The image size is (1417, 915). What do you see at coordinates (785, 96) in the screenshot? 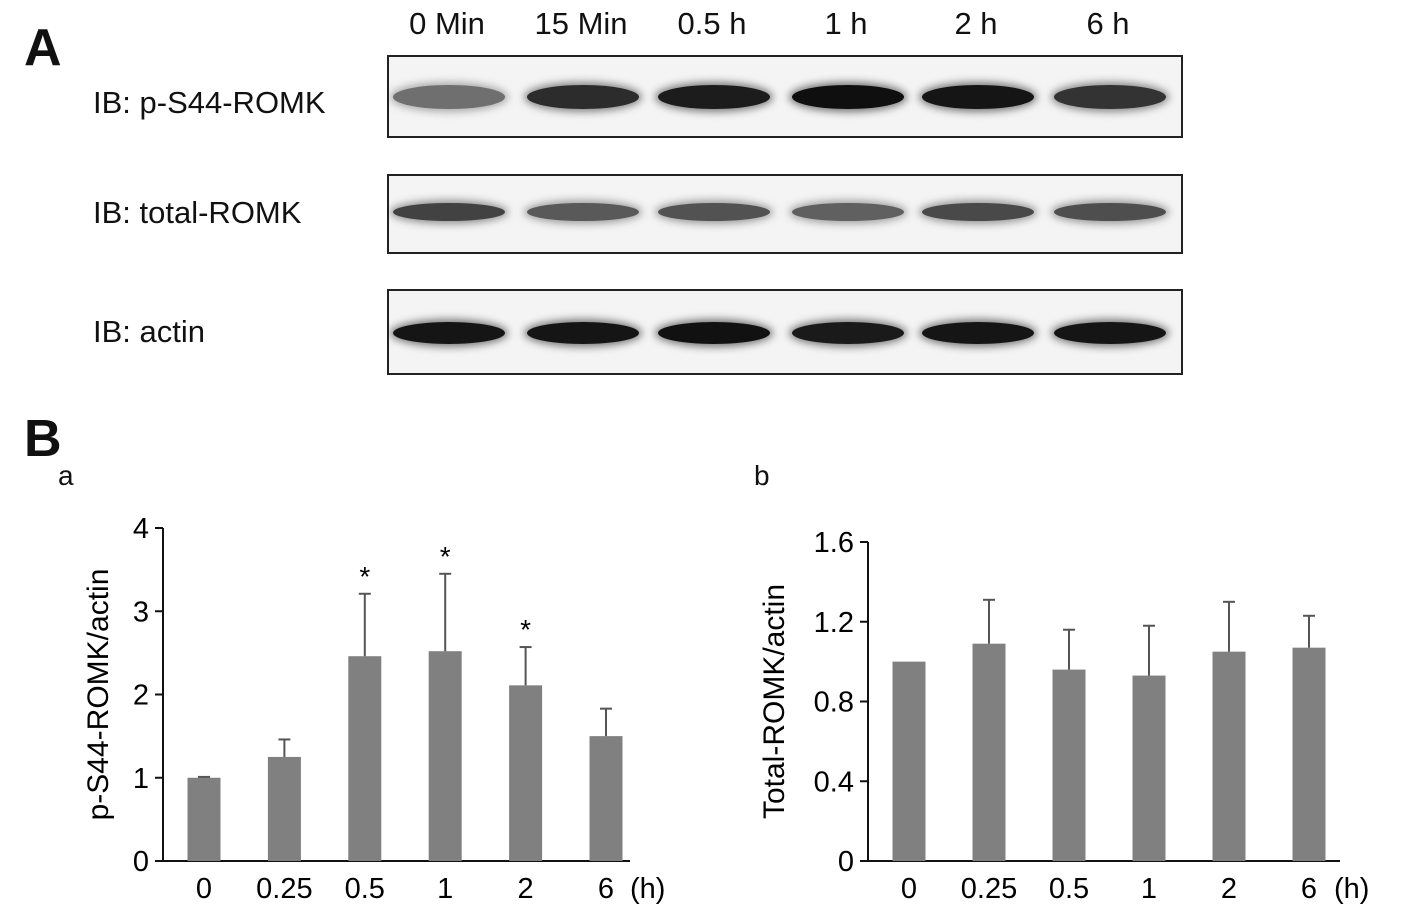
I see `blot-p-s44-romk` at bounding box center [785, 96].